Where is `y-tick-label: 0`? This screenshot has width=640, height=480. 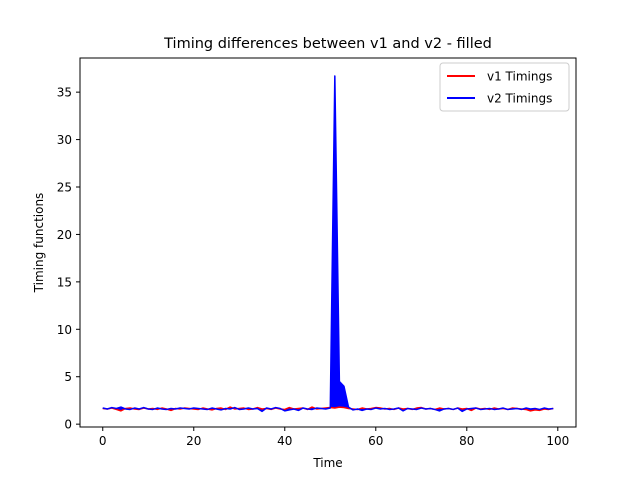 y-tick-label: 0 is located at coordinates (68, 425).